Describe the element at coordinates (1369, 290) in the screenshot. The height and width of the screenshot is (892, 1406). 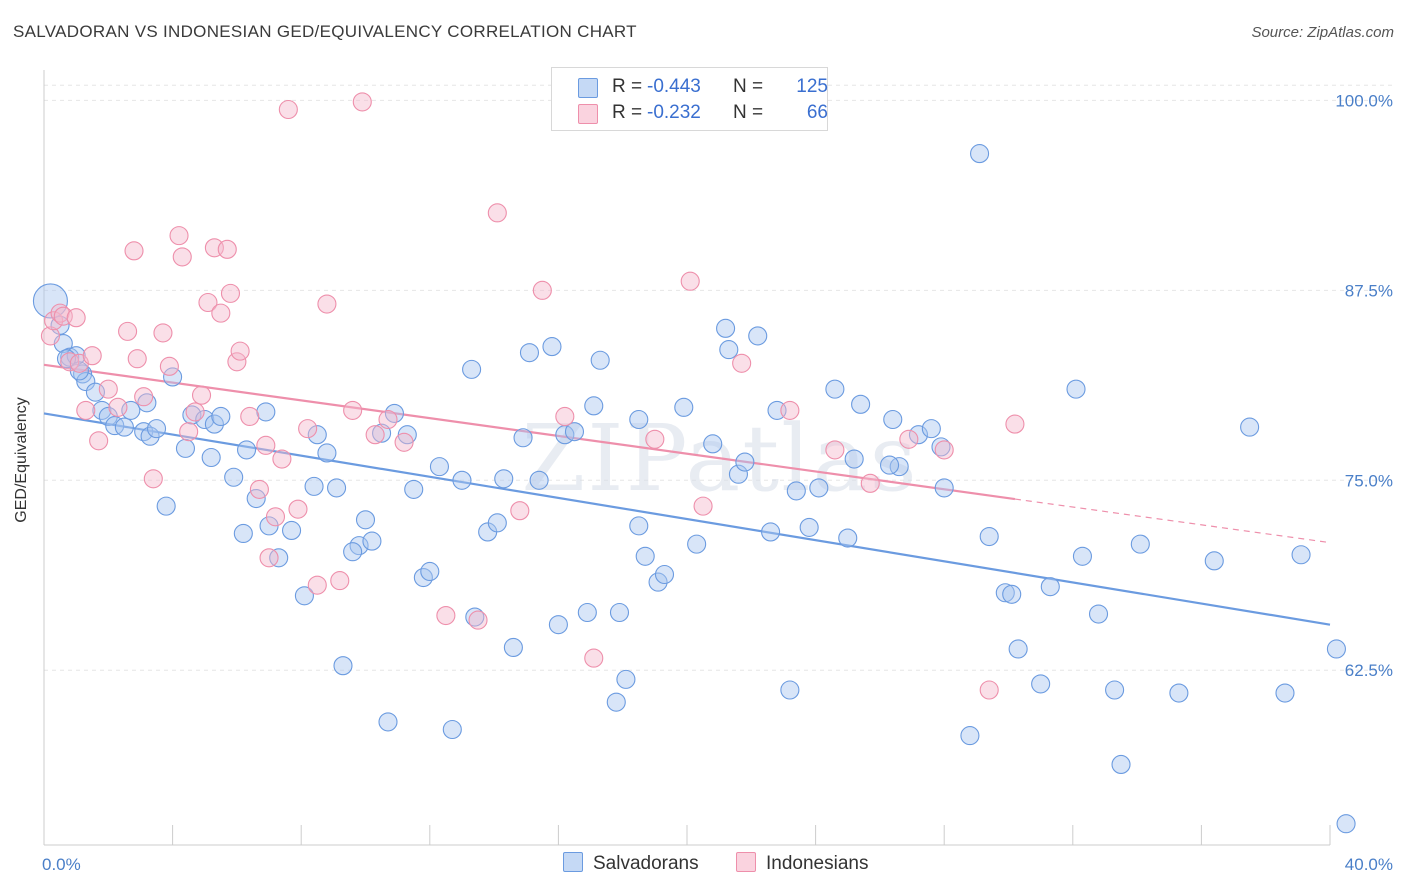
I see `y-tick-label: 87.5%` at that location.